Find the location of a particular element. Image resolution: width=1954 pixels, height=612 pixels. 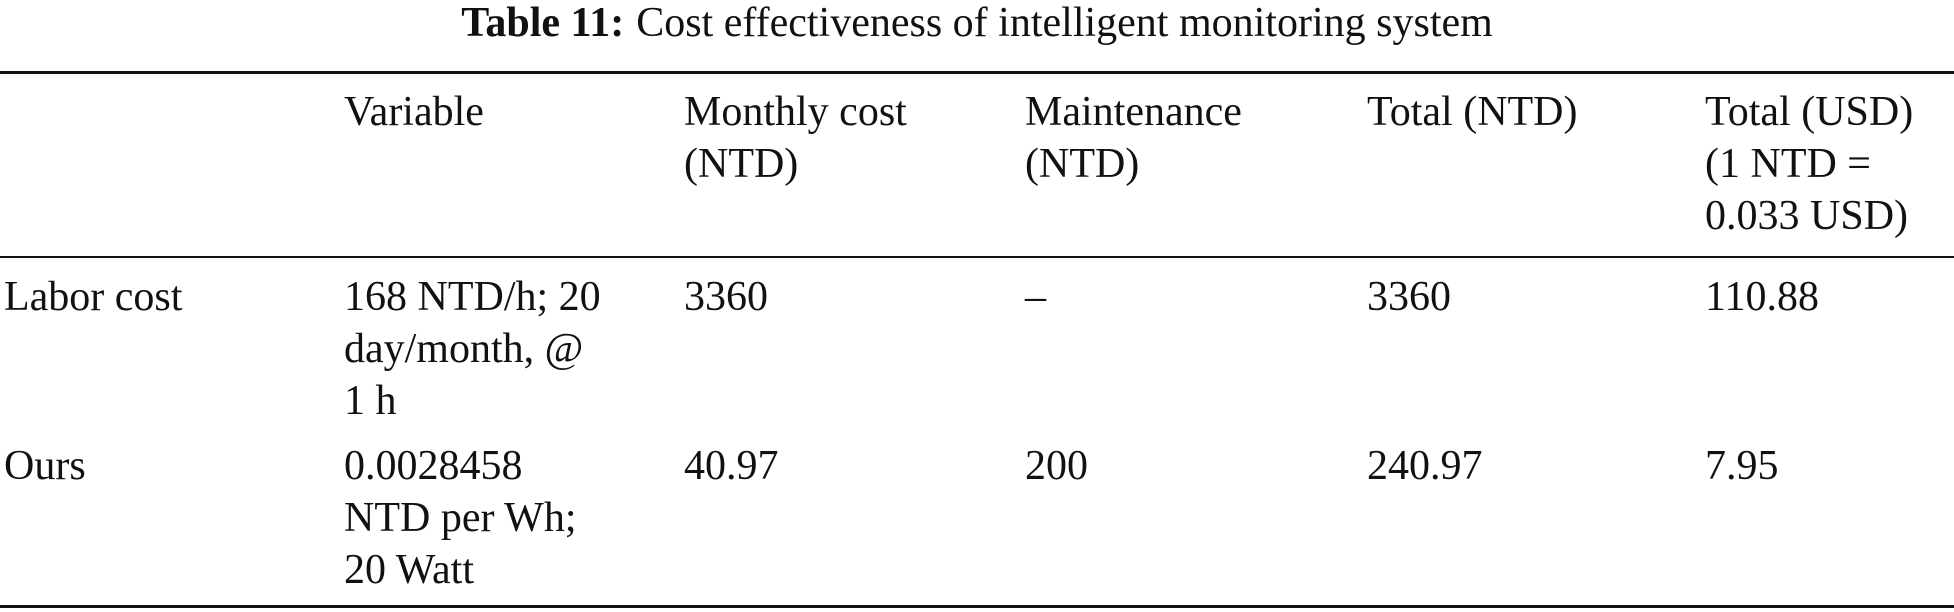

title-label: Table 11: is located at coordinates (543, 23).